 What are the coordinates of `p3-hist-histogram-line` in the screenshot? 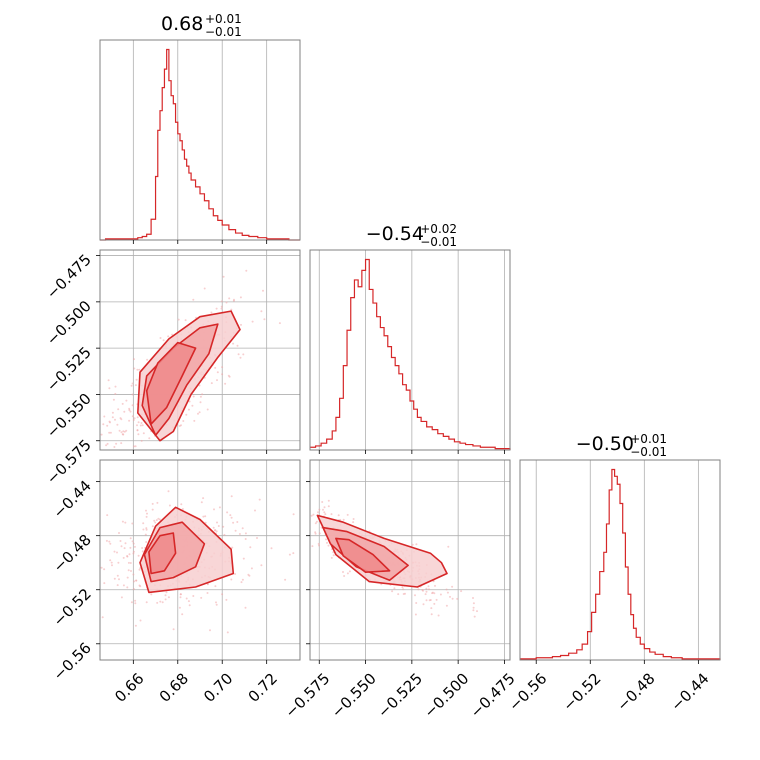 It's located at (620, 564).